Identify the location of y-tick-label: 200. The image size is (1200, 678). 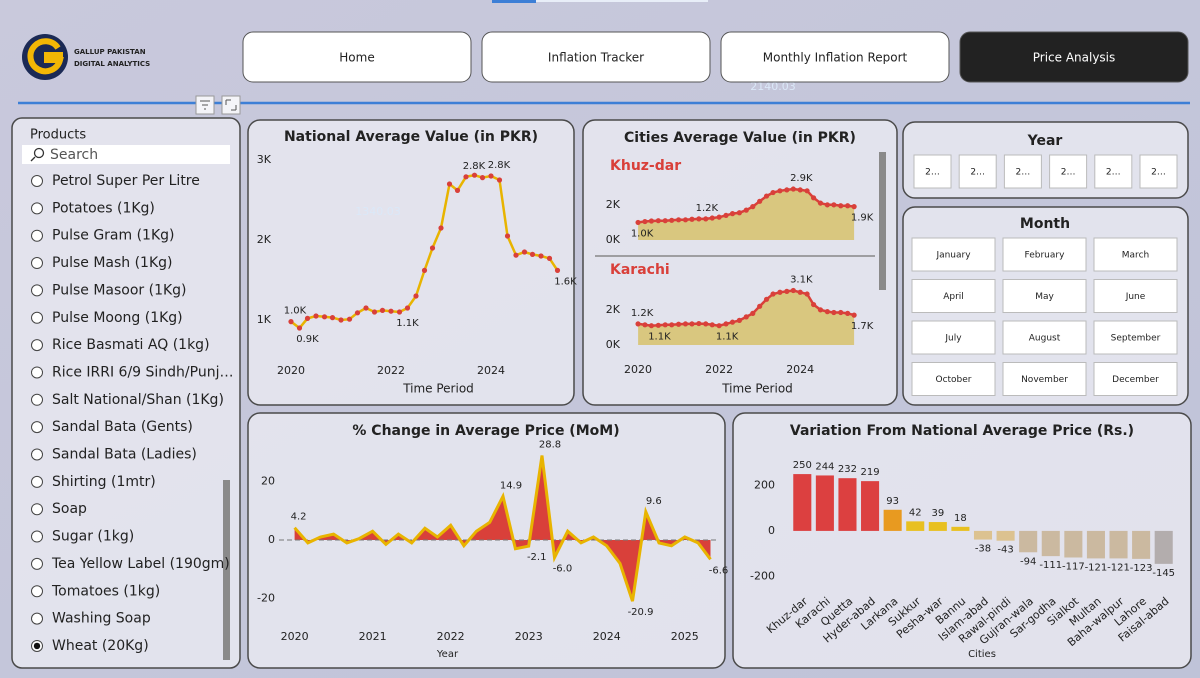
(764, 484).